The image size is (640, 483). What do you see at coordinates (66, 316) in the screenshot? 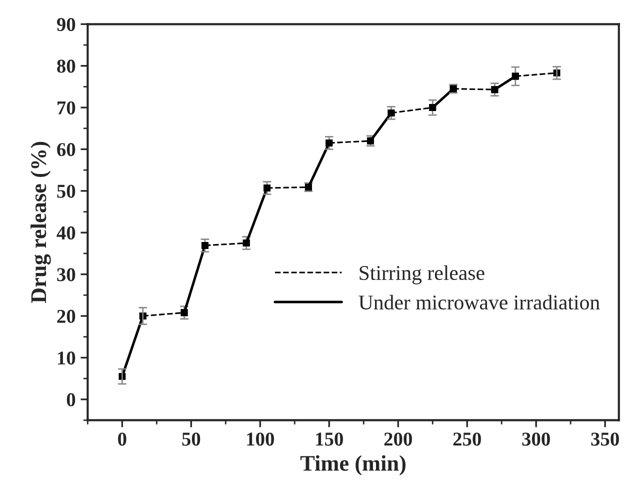
I see `y-tick-label: 20` at bounding box center [66, 316].